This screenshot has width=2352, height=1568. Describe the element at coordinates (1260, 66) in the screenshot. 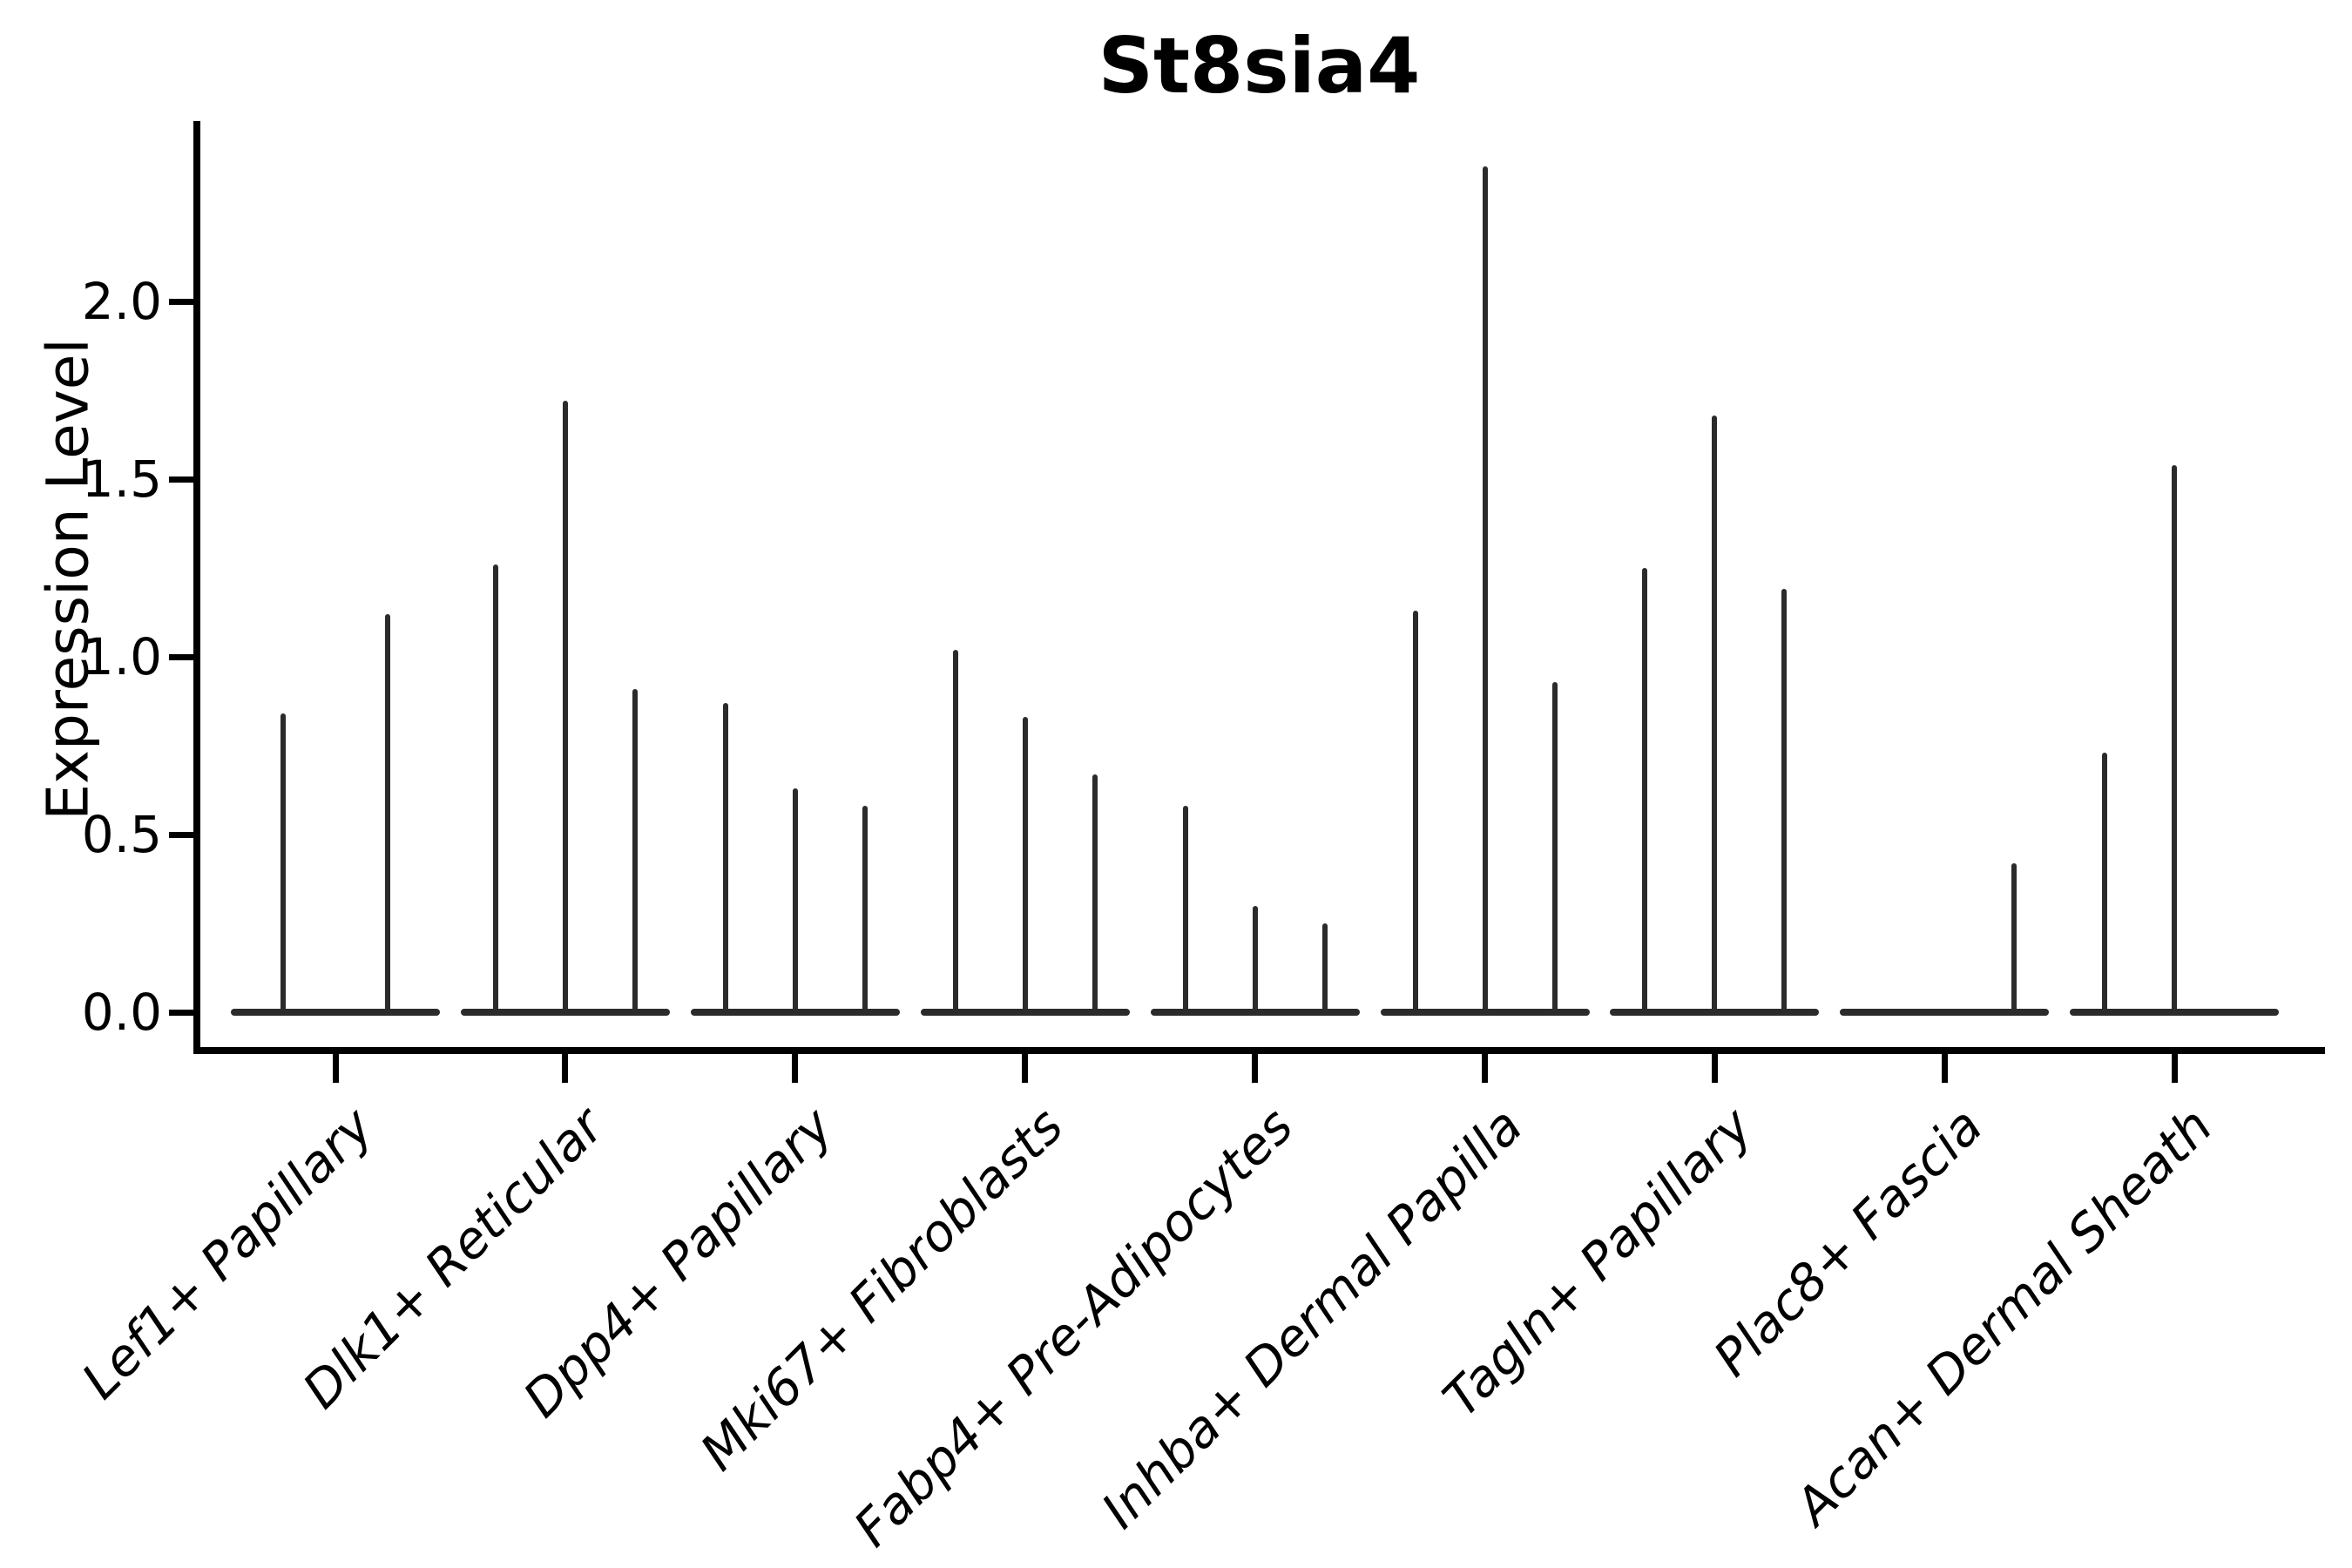

I see `chart-title: St8sia4` at that location.